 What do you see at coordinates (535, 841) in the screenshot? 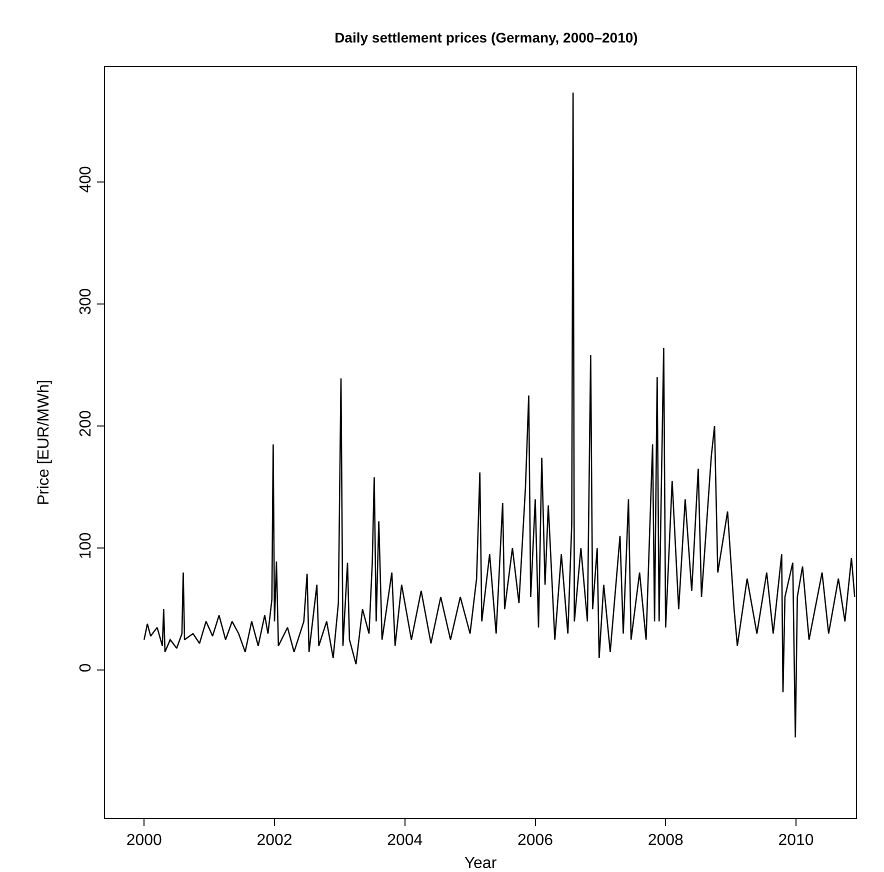
I see `x-tick-label: 2006` at bounding box center [535, 841].